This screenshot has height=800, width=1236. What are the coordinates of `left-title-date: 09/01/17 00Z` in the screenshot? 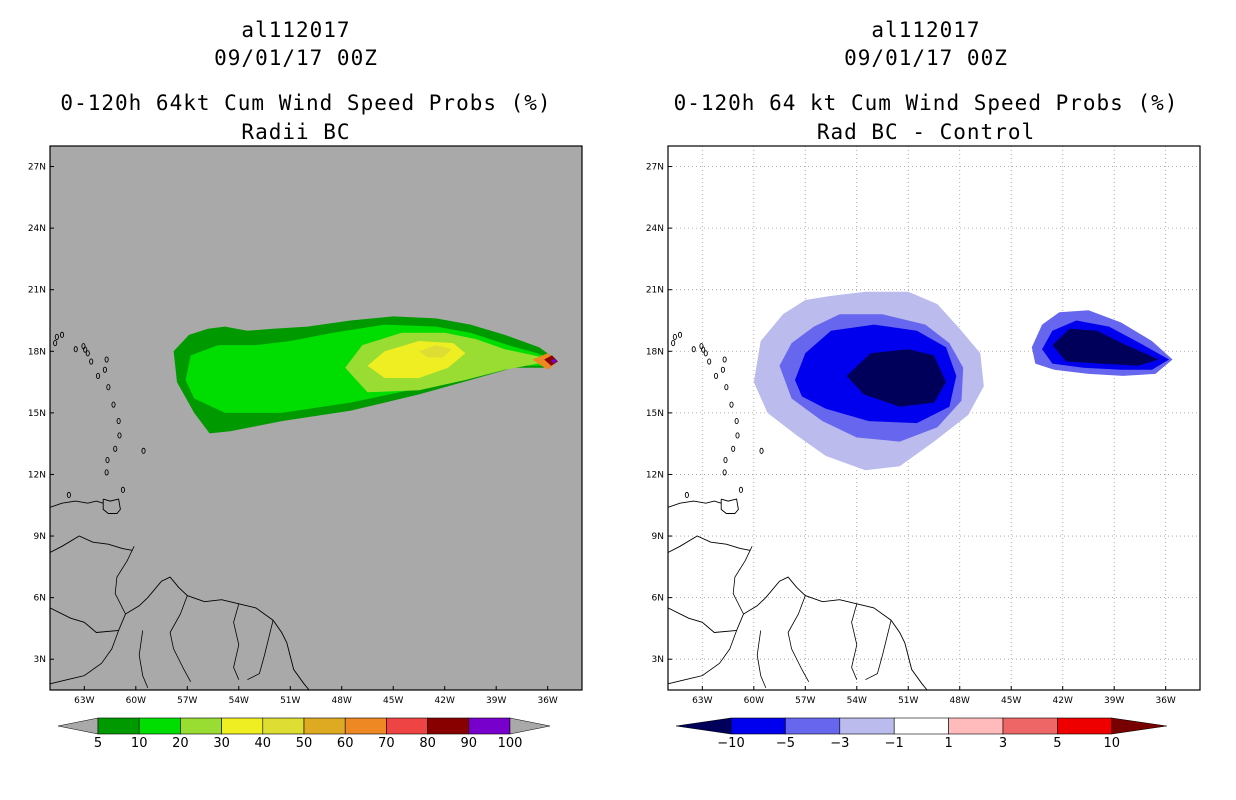 It's located at (296, 58).